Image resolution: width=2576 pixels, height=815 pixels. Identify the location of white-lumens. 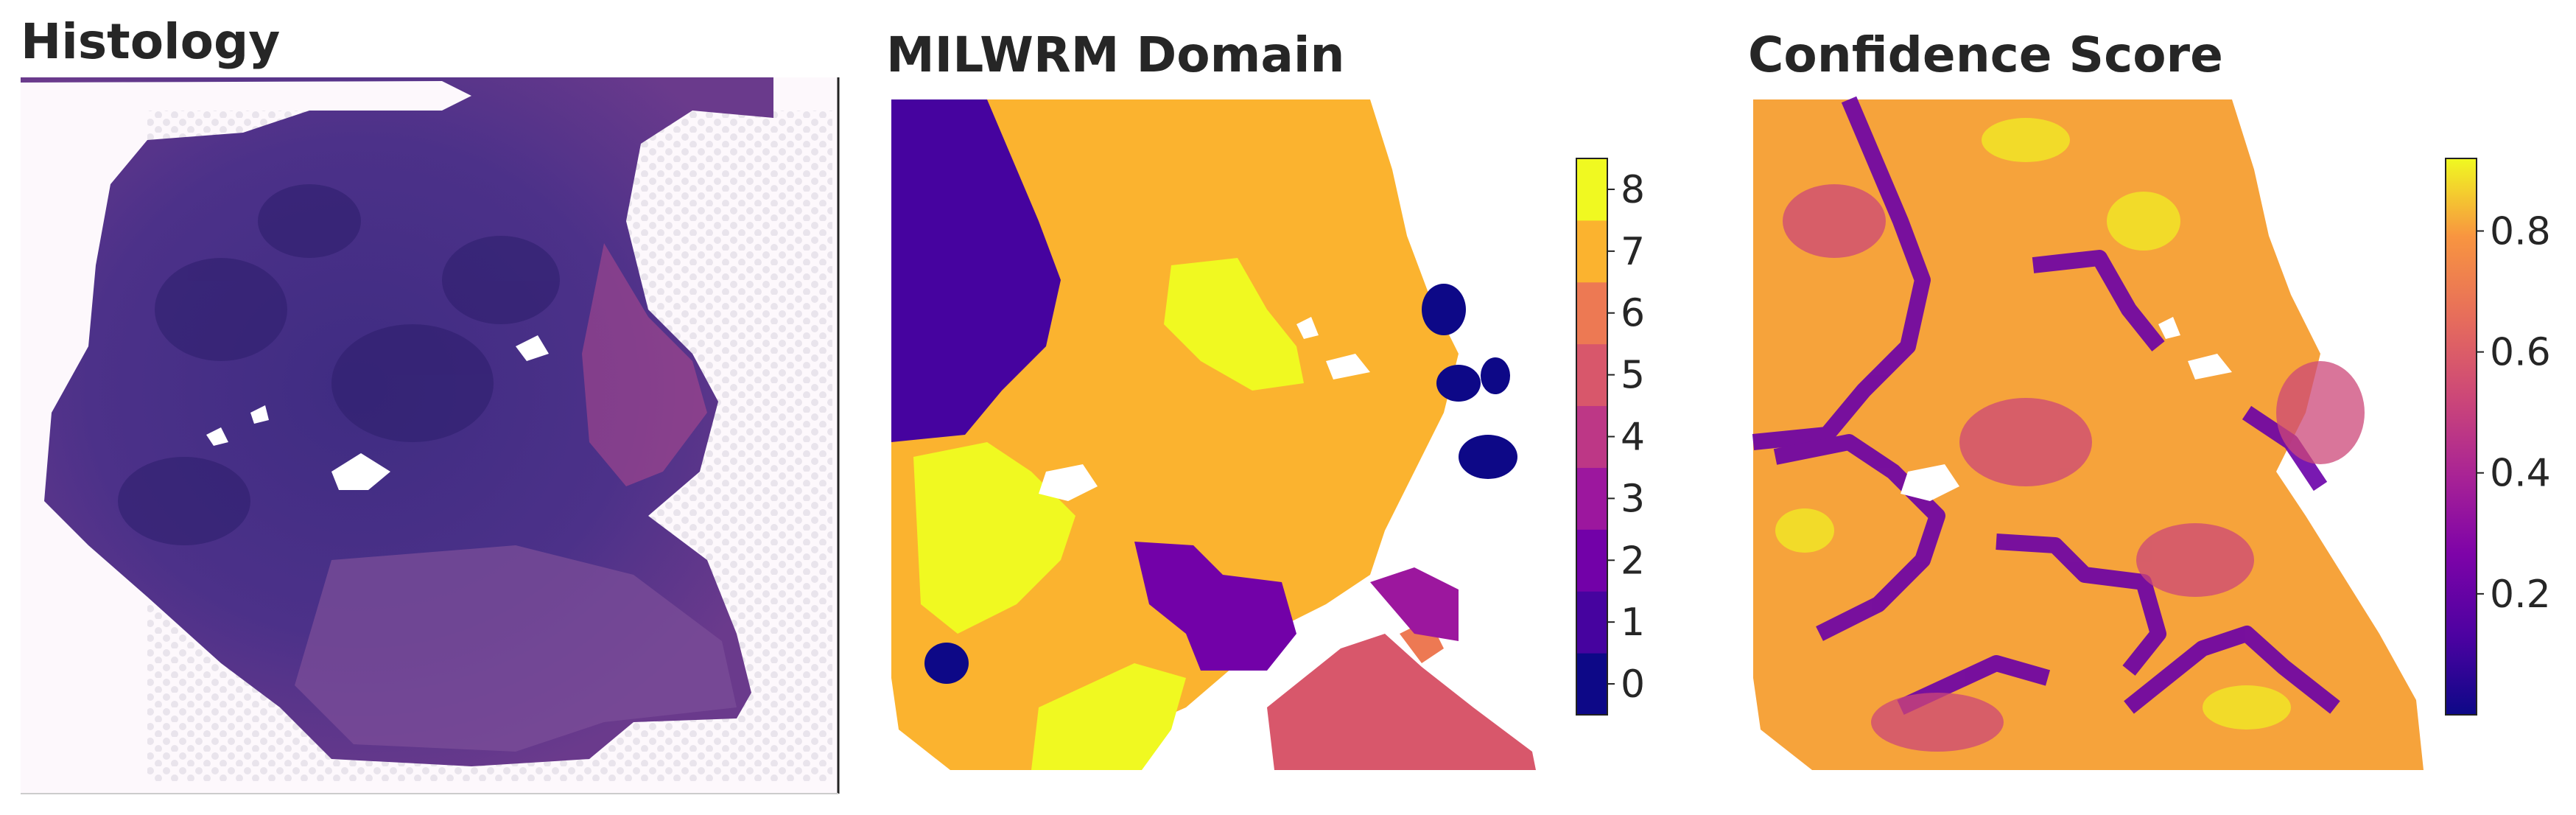
(377, 412).